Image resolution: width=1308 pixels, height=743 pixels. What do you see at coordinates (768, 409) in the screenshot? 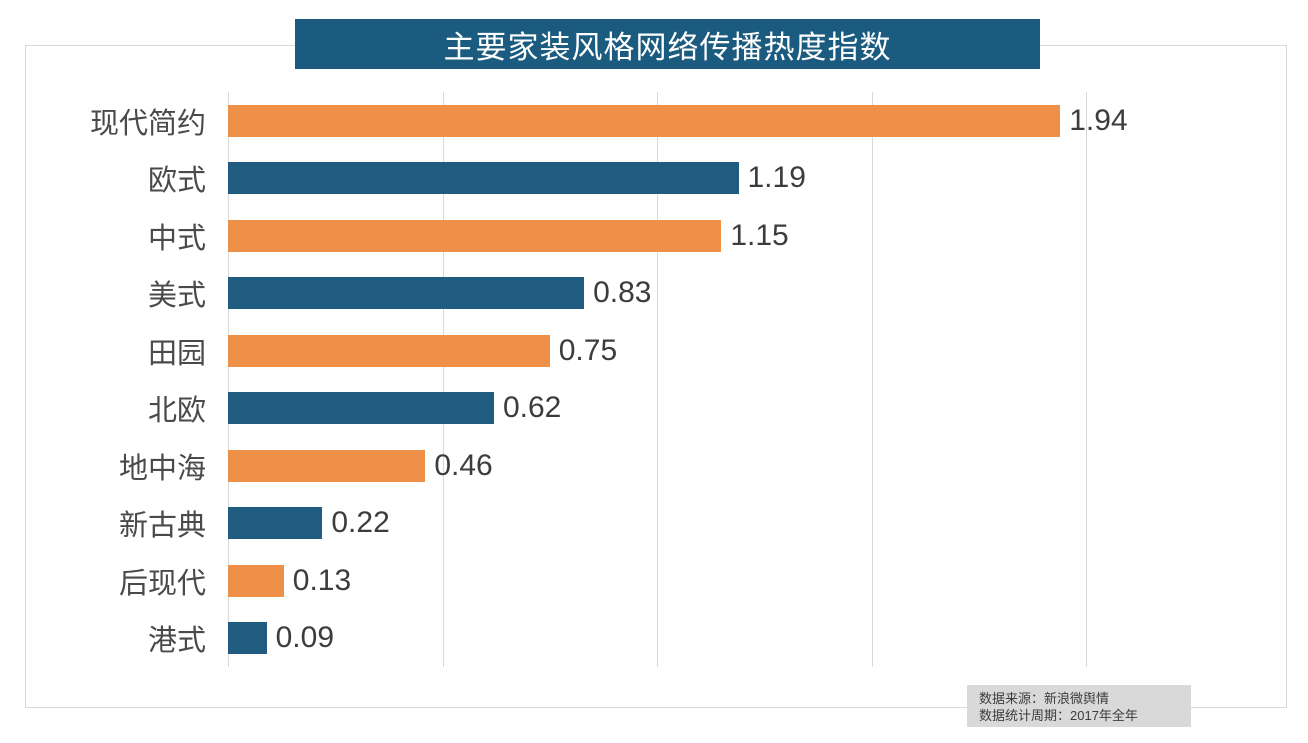
I see `bar-row: 0.62` at bounding box center [768, 409].